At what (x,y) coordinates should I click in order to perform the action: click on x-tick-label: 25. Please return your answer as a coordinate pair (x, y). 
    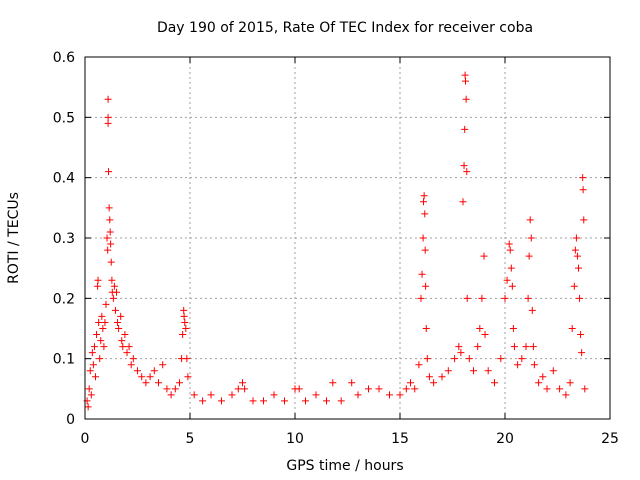
    Looking at the image, I should click on (610, 439).